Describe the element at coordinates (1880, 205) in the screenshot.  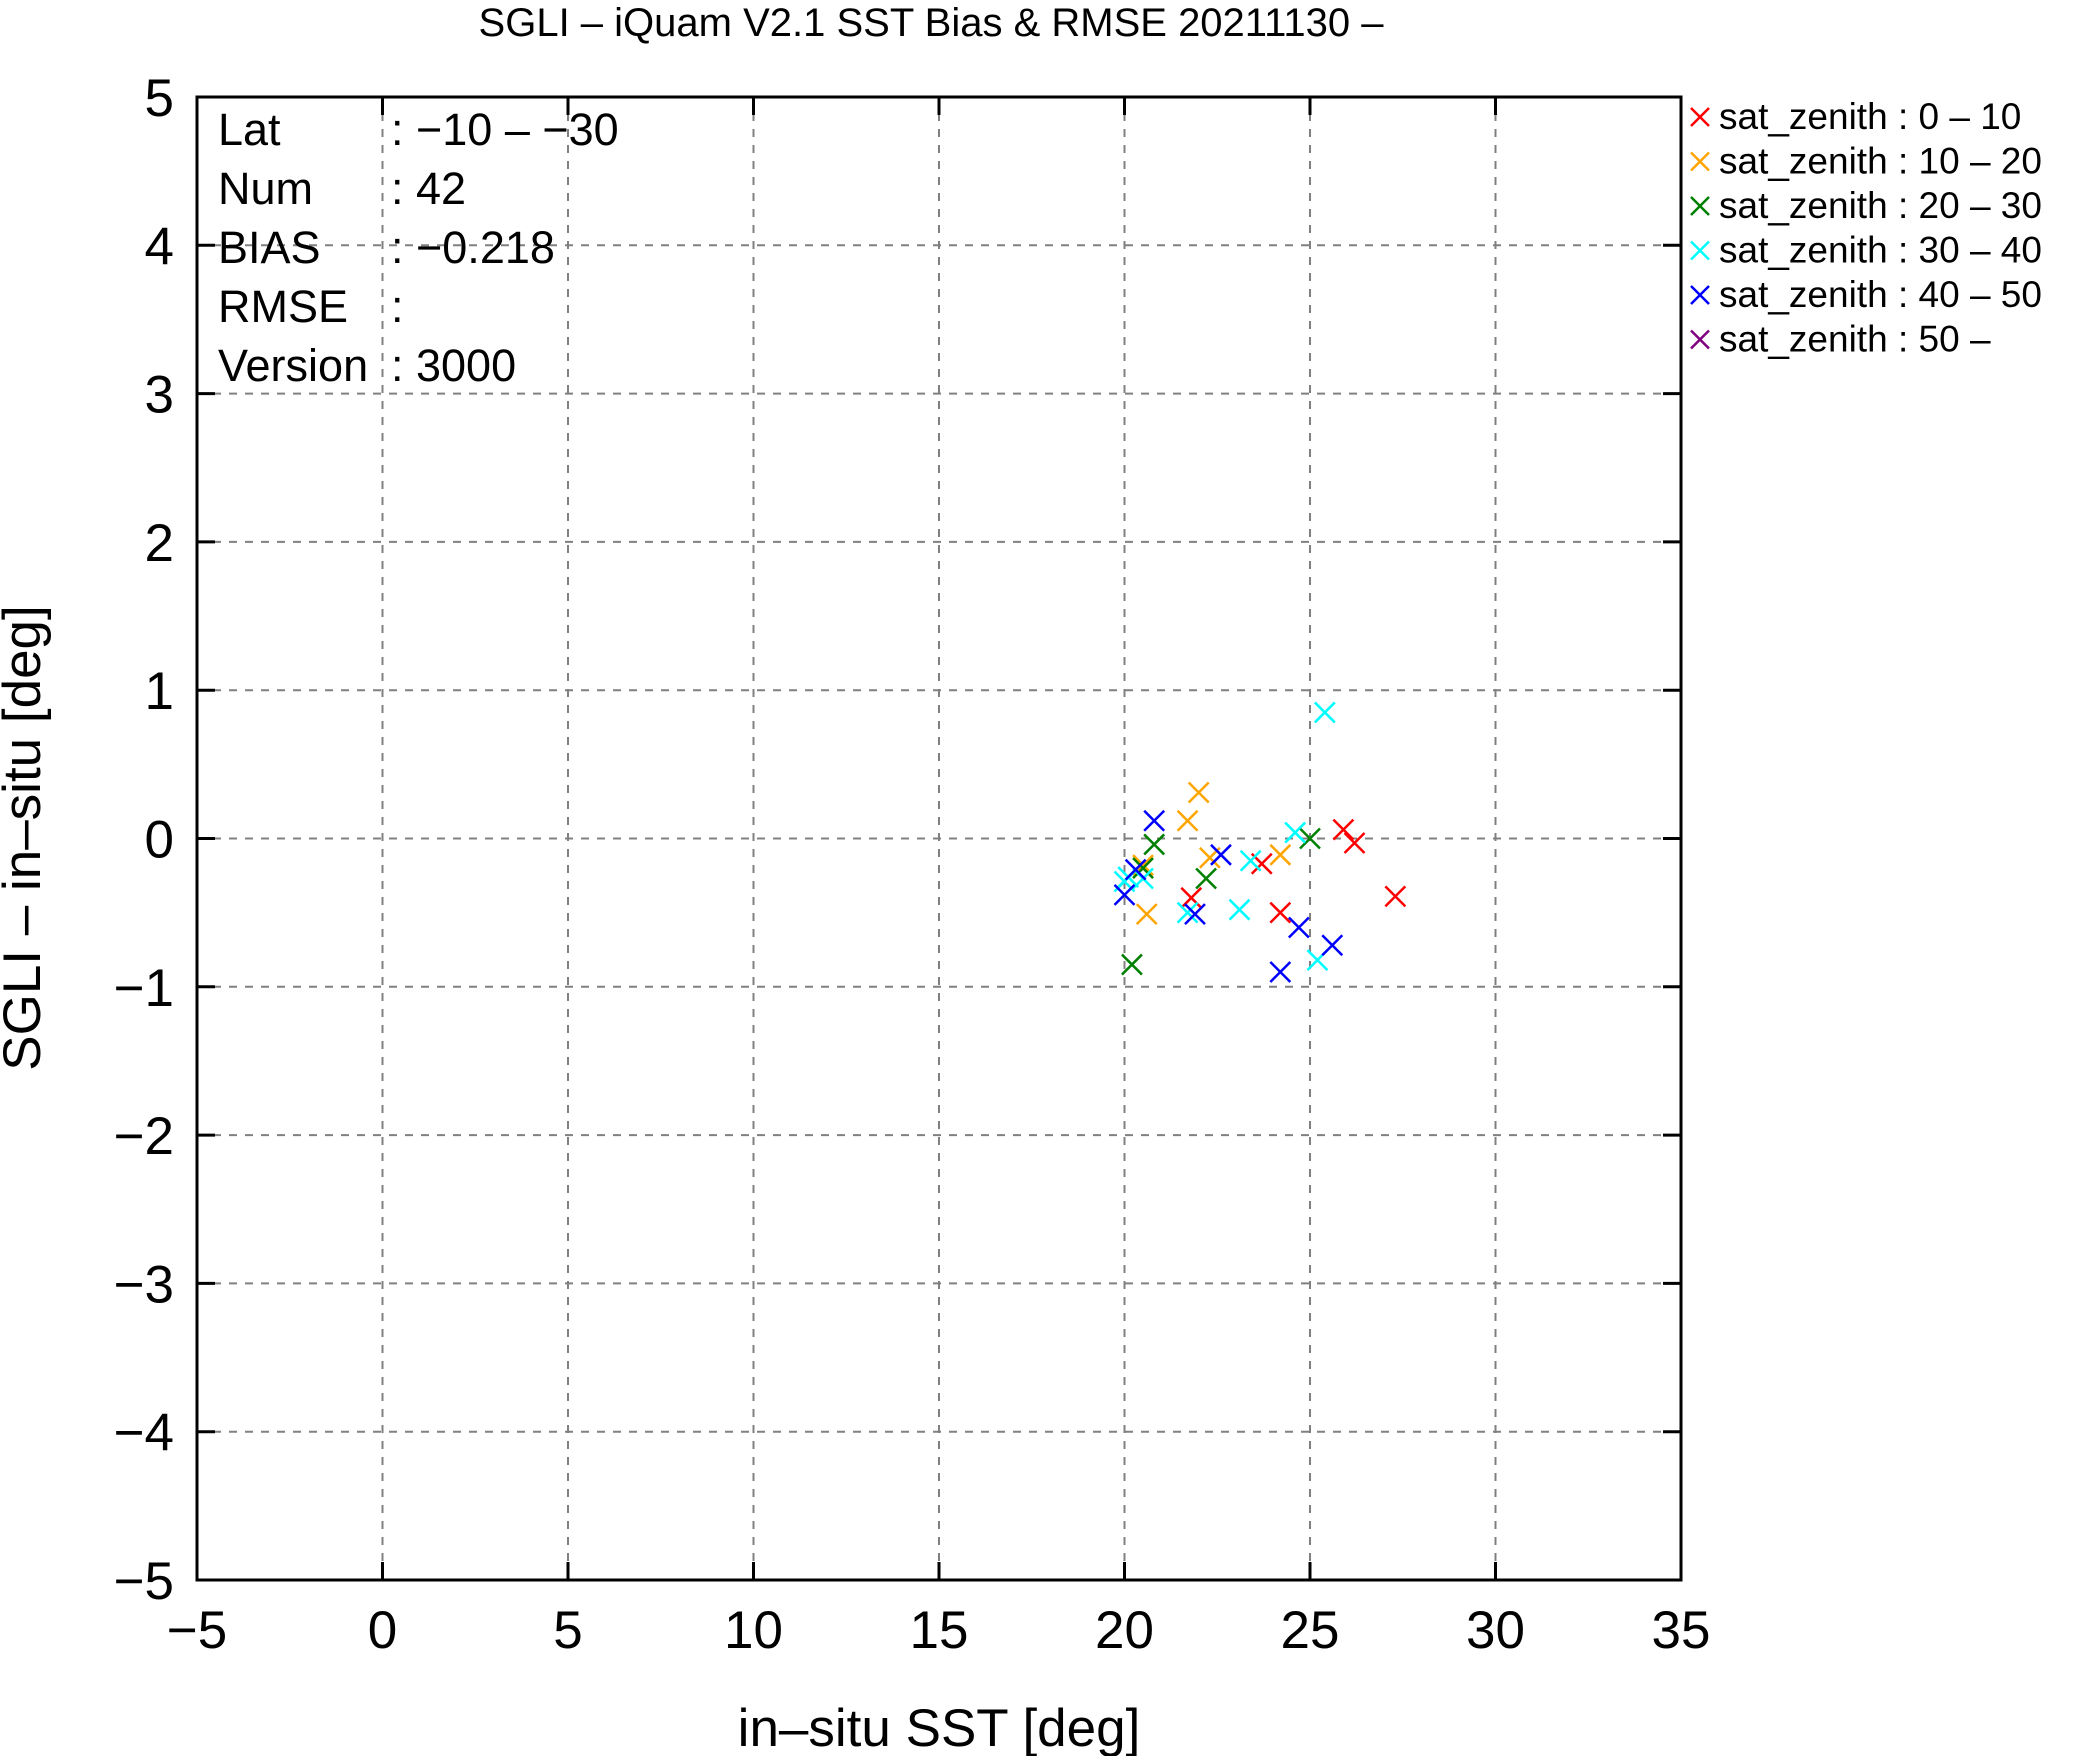
I see `legend-label: sat_zenith : 20 – 30` at that location.